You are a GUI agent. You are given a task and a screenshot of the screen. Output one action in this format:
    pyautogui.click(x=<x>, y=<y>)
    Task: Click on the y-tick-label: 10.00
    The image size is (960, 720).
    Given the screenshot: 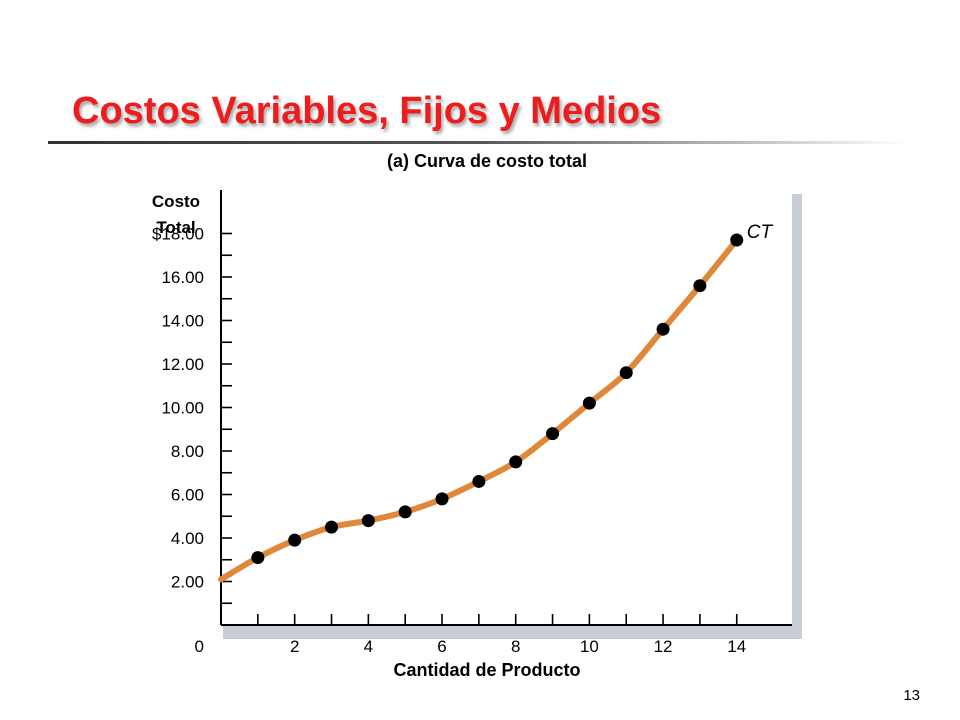 What is the action you would take?
    pyautogui.click(x=182, y=408)
    